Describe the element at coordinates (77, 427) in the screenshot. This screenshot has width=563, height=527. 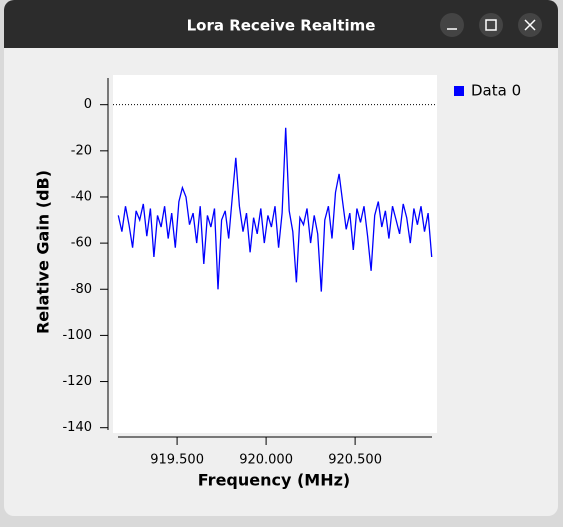
I see `y-tick-label: -140` at that location.